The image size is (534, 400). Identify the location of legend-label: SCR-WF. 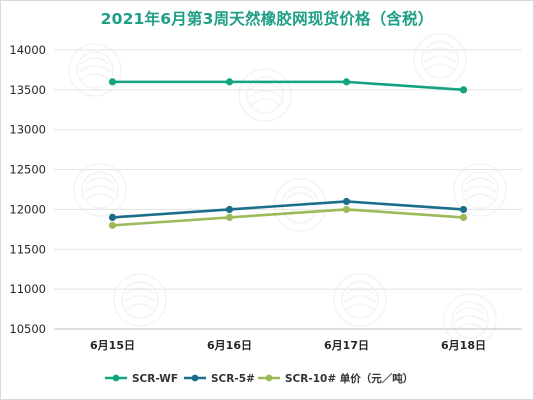
(155, 379).